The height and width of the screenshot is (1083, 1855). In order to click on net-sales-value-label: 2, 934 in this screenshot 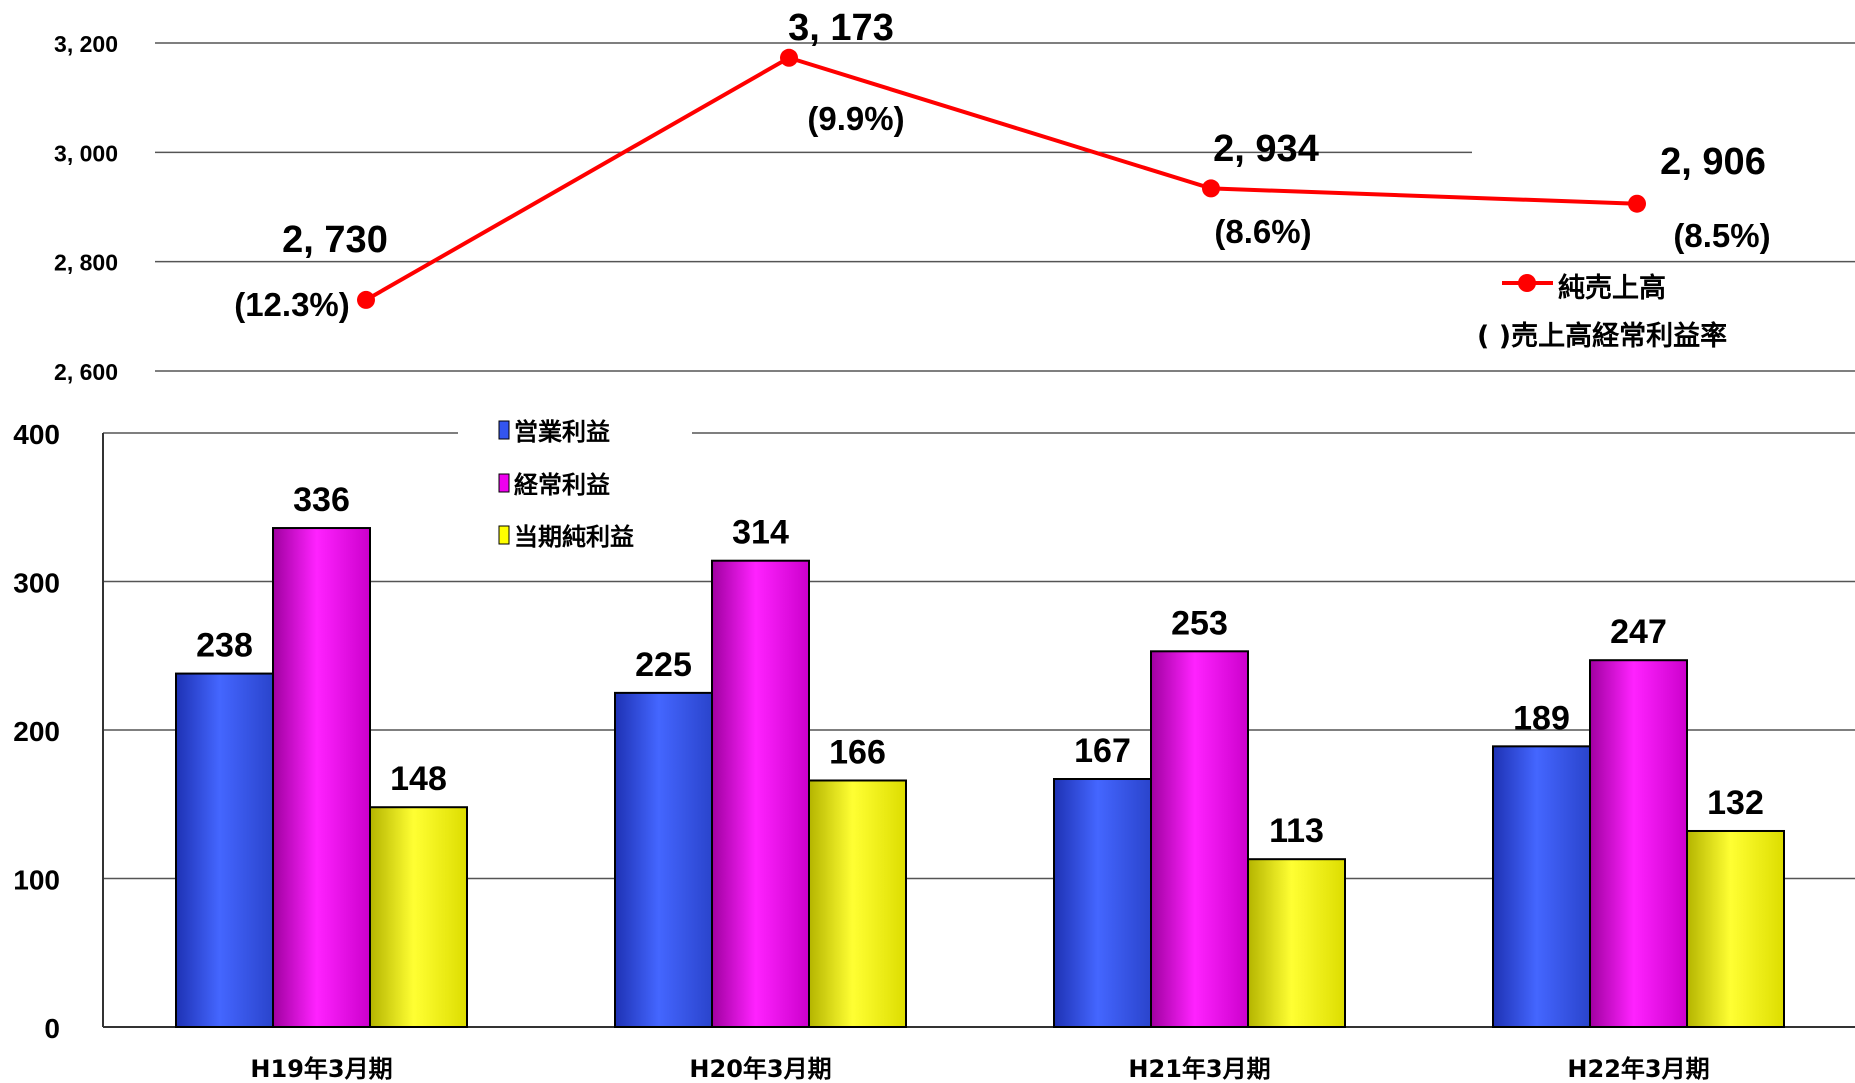, I will do `click(1266, 149)`.